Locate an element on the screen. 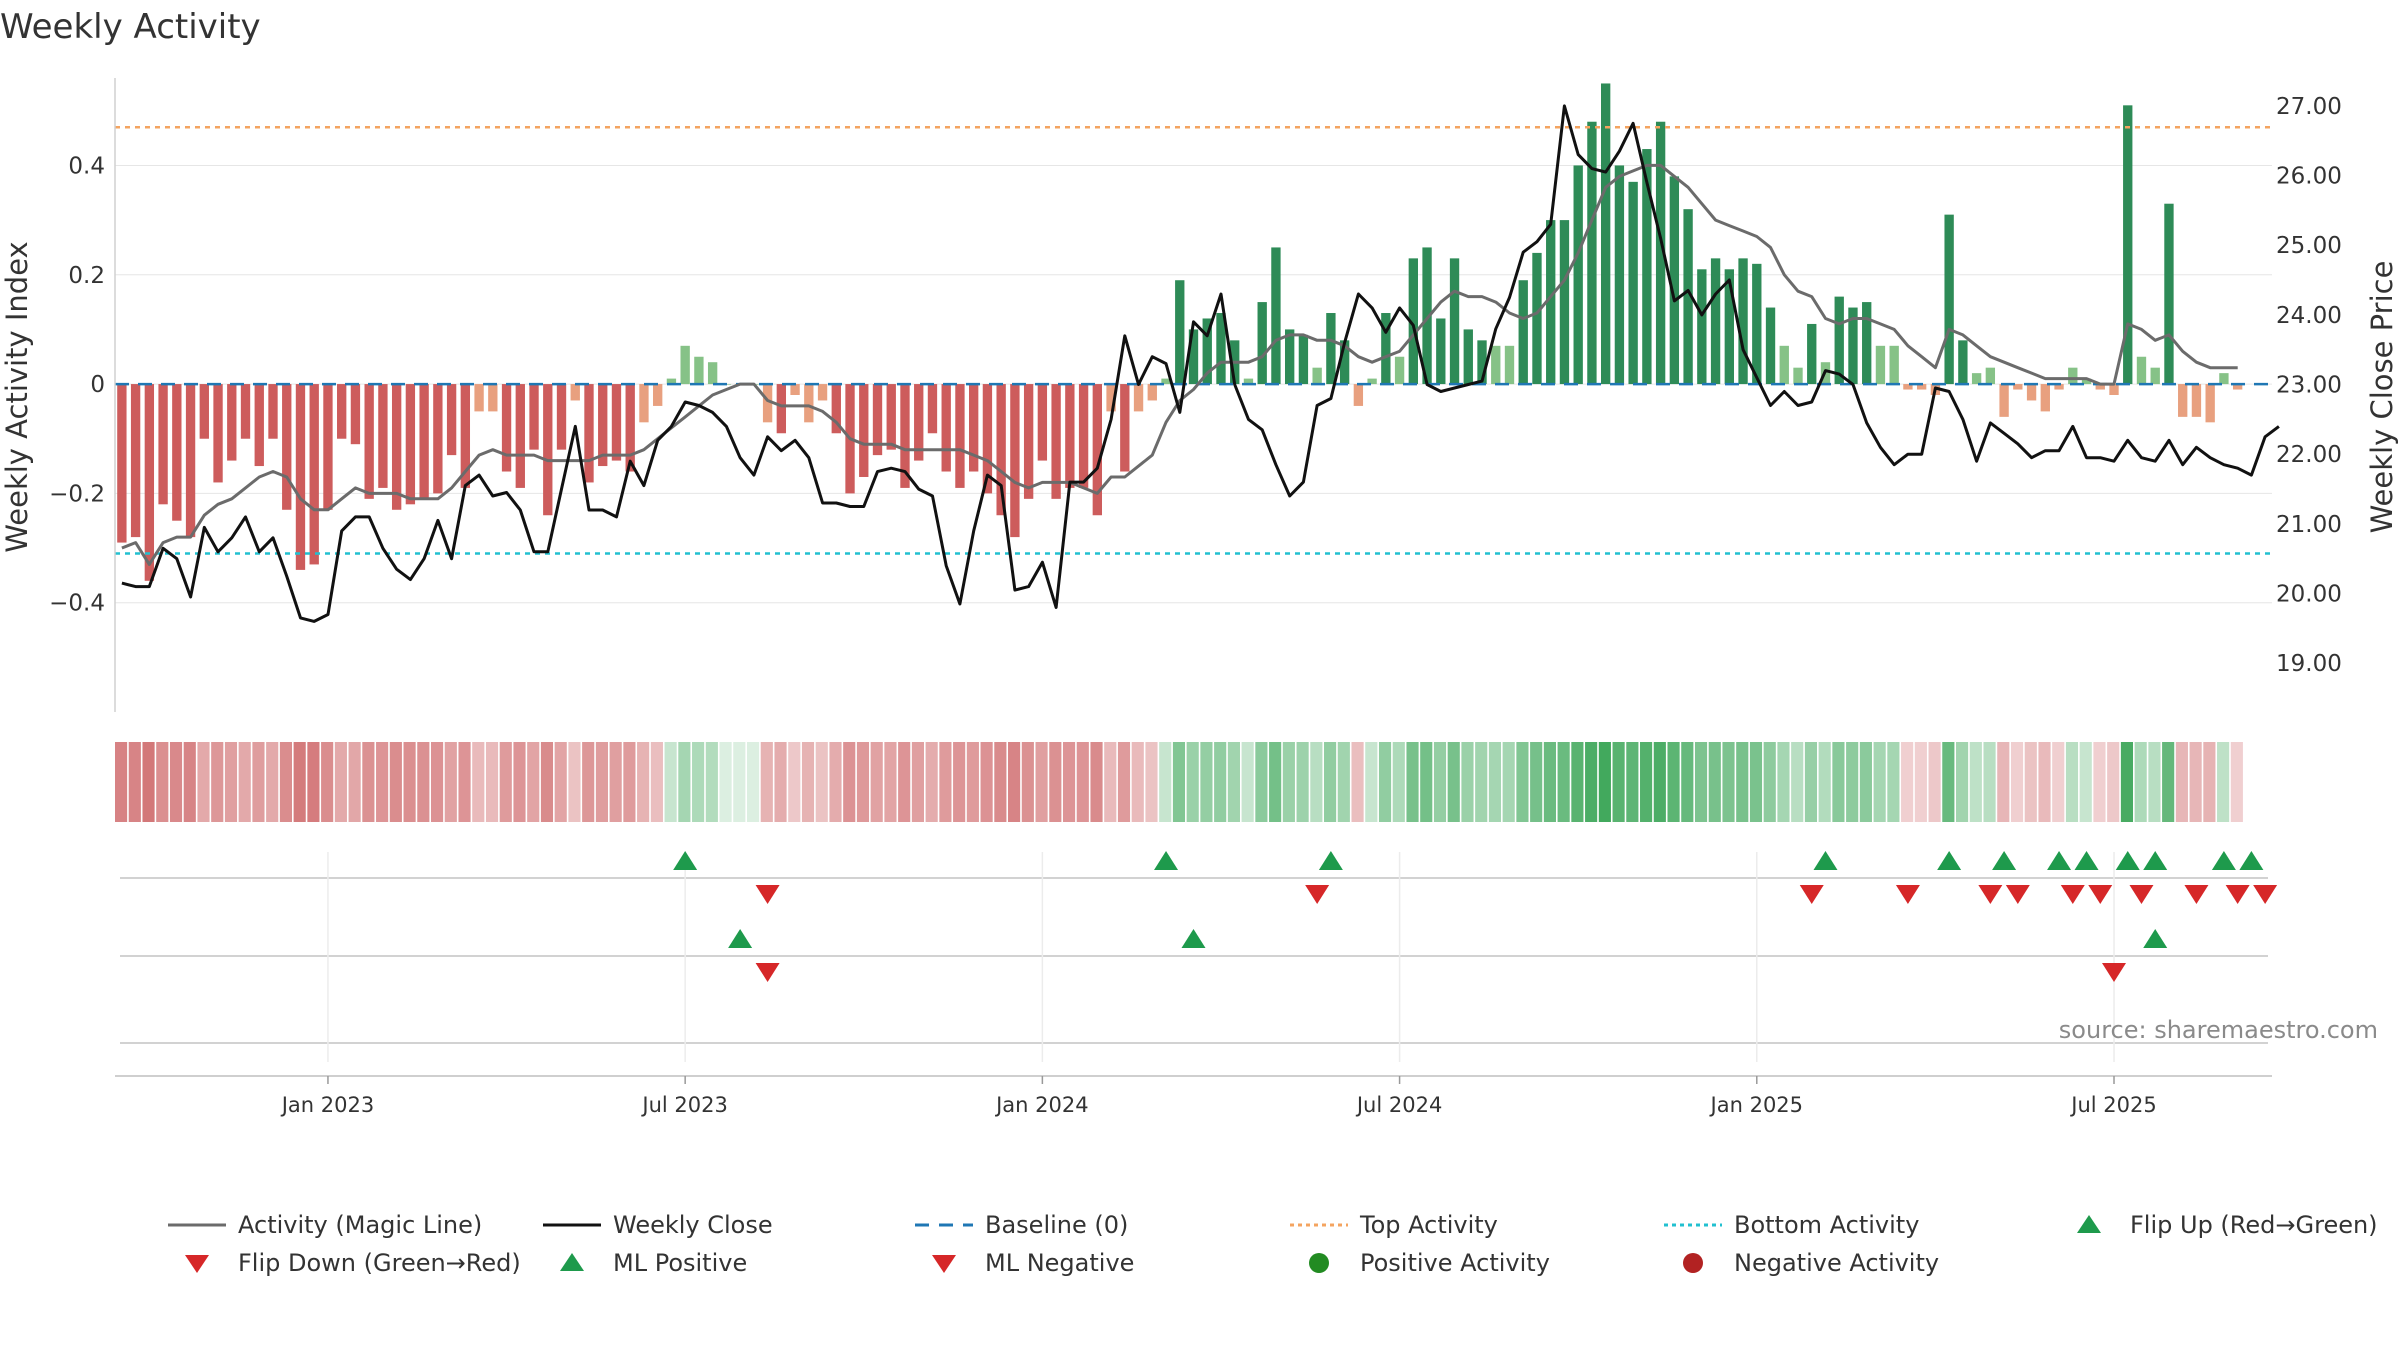  y2-tick-label-1: 26.00 is located at coordinates (2309, 177).